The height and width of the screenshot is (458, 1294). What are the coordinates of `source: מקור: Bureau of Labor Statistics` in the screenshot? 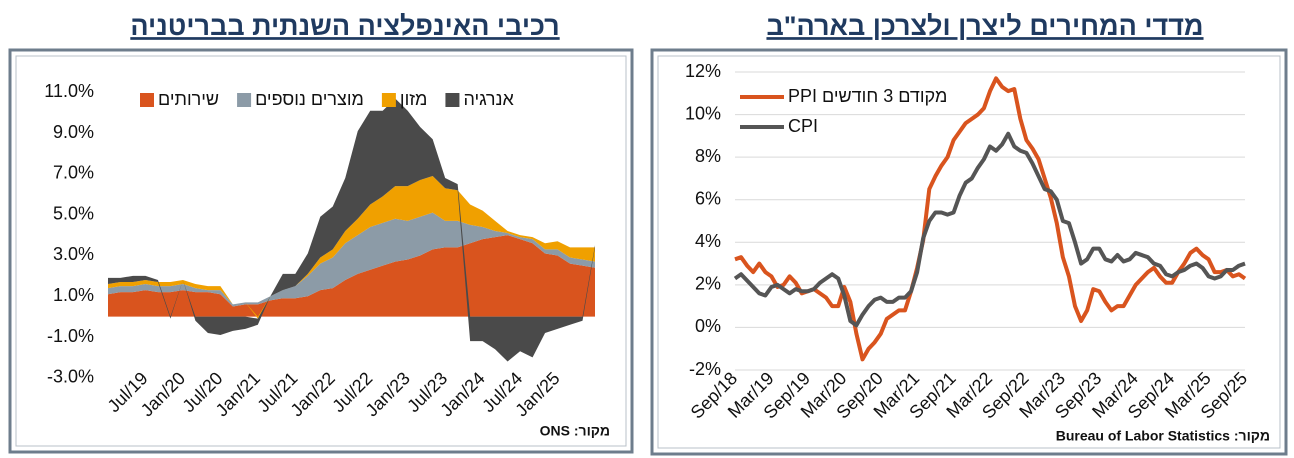 It's located at (1163, 436).